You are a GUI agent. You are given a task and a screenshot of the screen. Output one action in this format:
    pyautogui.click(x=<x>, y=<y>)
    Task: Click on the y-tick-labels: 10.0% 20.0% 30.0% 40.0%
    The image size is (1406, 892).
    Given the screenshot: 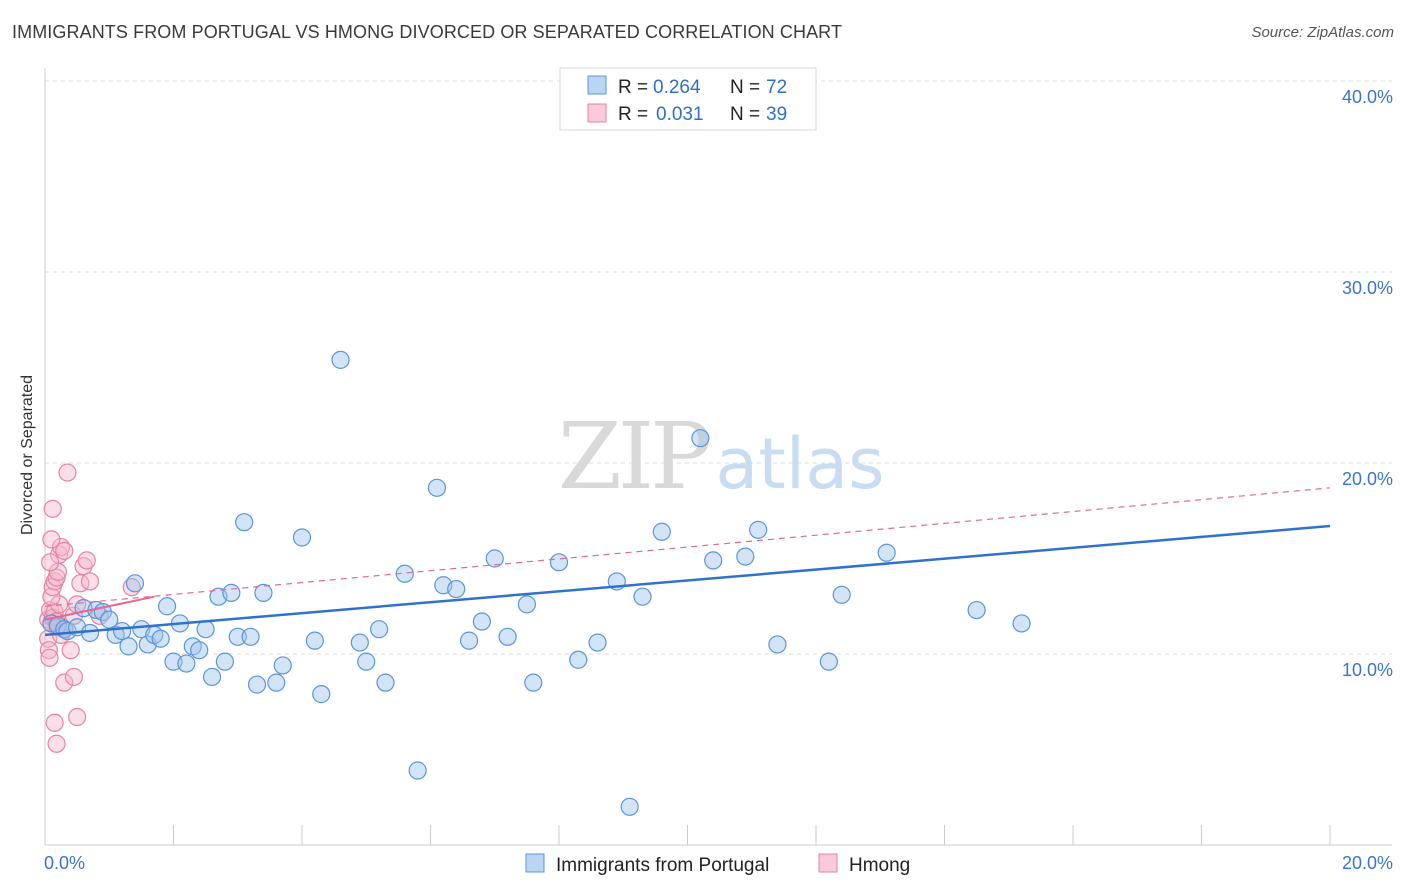 What is the action you would take?
    pyautogui.click(x=1367, y=383)
    